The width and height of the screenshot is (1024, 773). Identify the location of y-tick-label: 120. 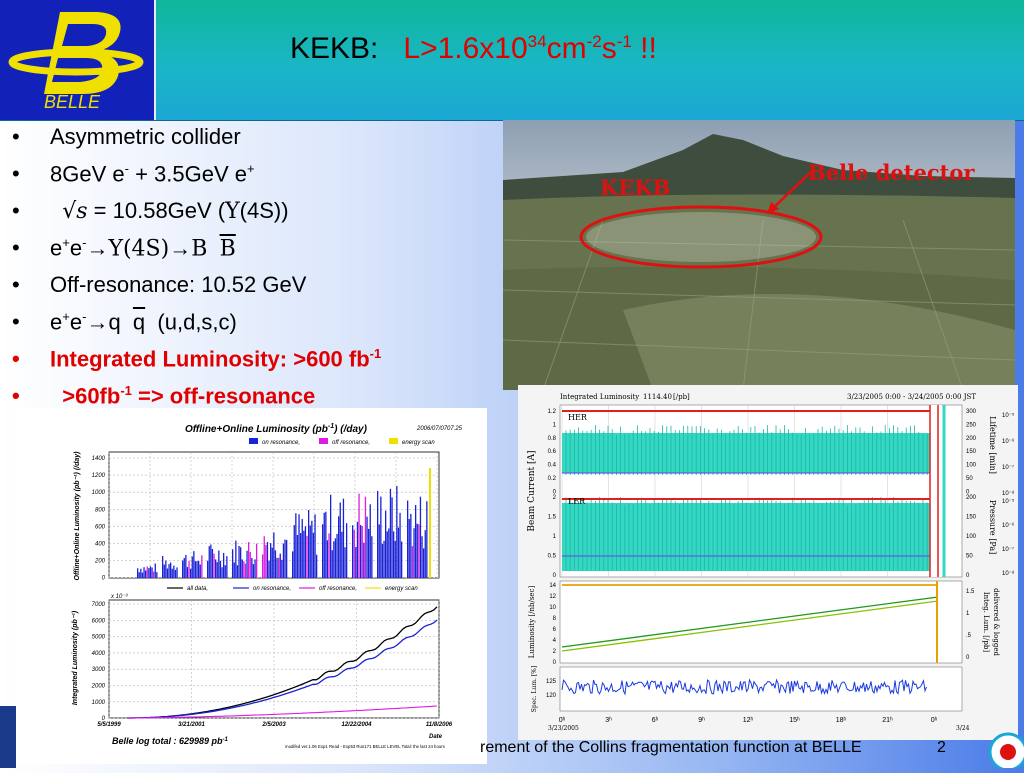
(551, 696).